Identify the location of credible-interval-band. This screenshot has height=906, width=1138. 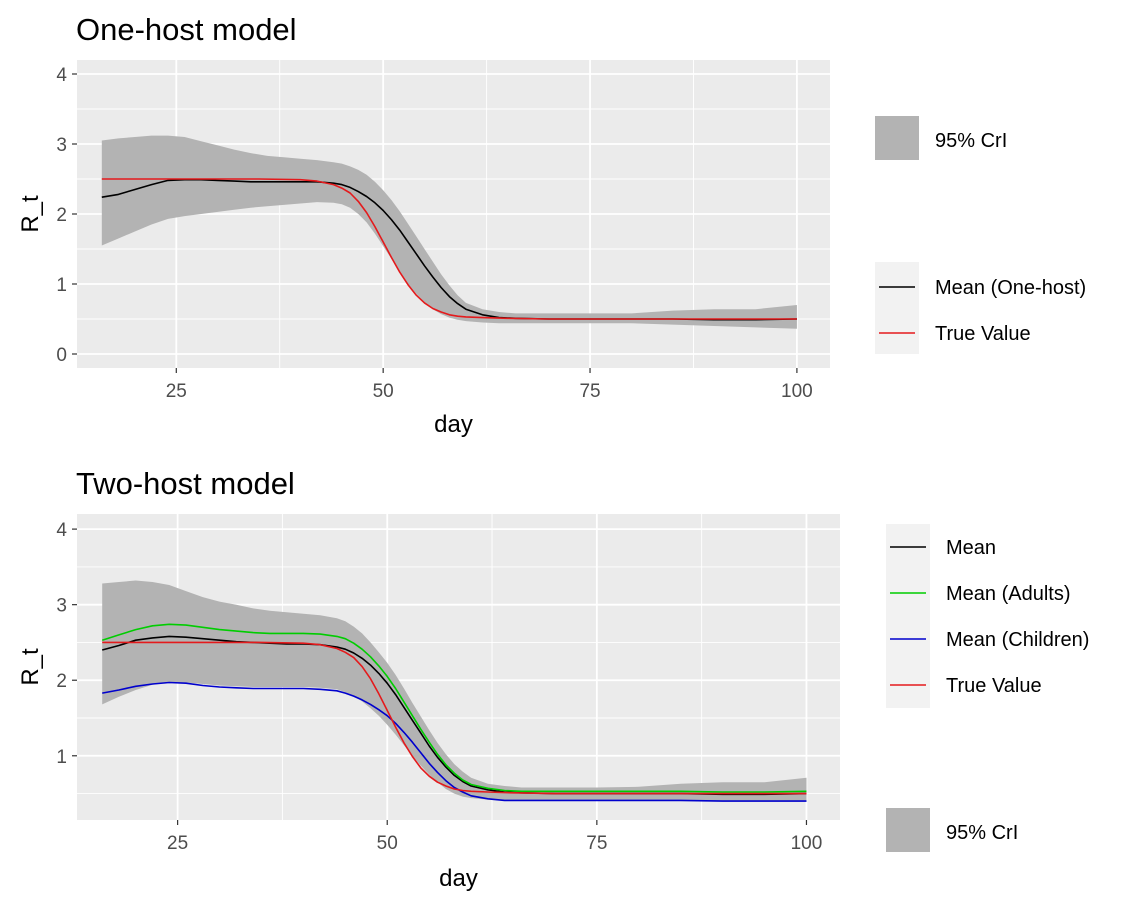
(449, 232).